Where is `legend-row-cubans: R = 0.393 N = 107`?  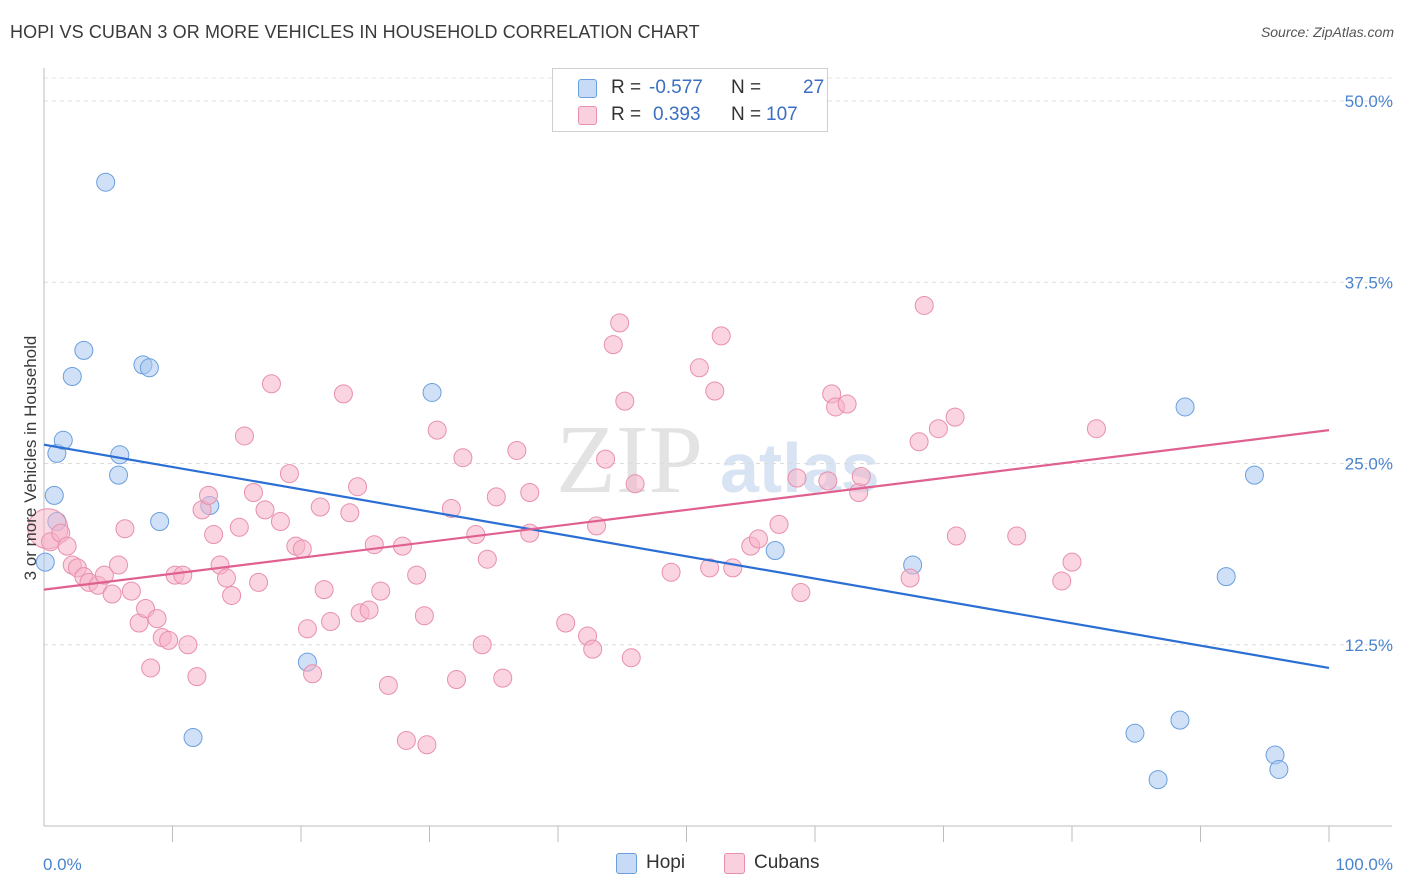 legend-row-cubans: R = 0.393 N = 107 is located at coordinates (690, 115).